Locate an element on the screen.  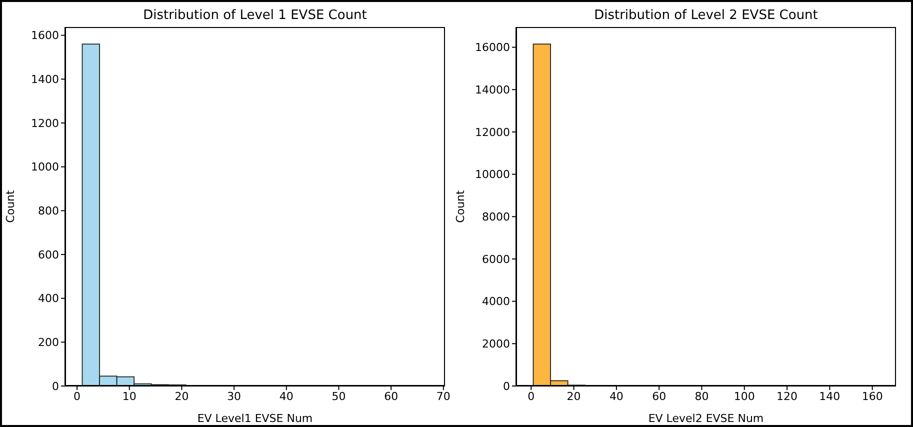
y-tick-label: 2000 is located at coordinates (496, 344).